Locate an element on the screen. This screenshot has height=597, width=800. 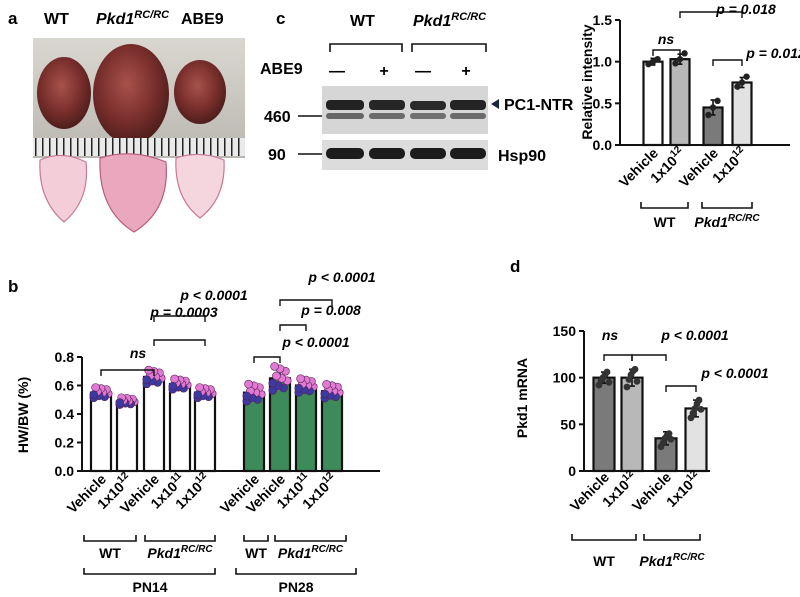
c-significance-label: p = 0.012 is located at coordinates (772, 53).